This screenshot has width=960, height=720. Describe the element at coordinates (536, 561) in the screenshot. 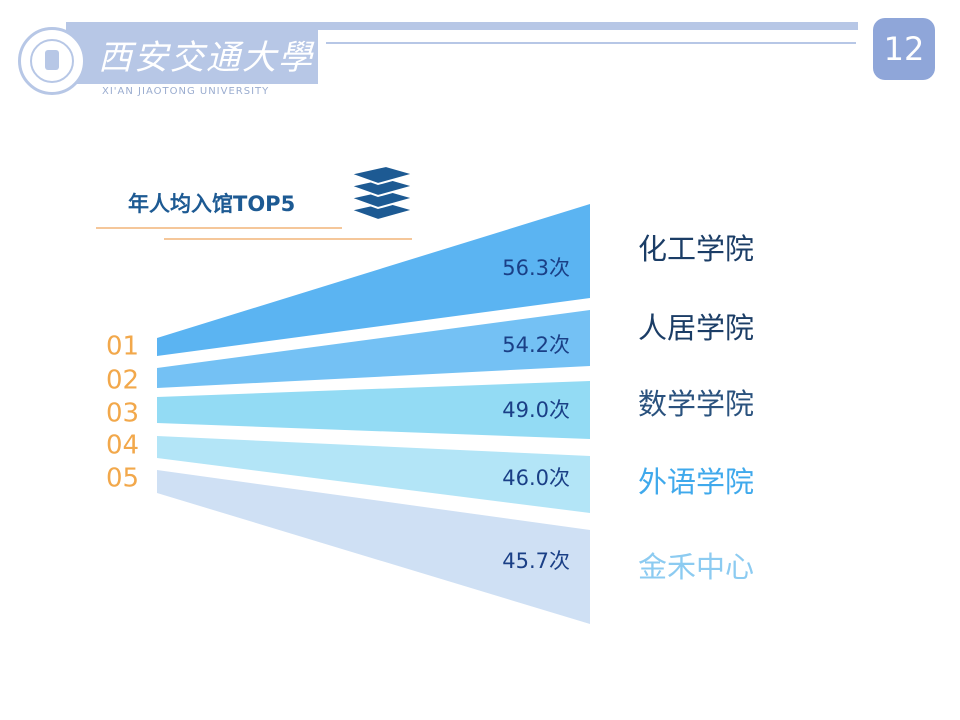

I see `value-label-5: 45.7次` at that location.